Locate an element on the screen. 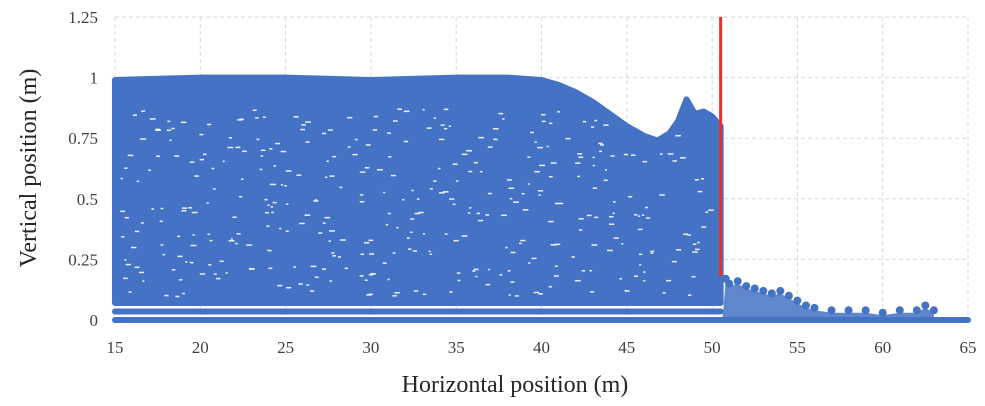  x-tick-label: 40 is located at coordinates (541, 347).